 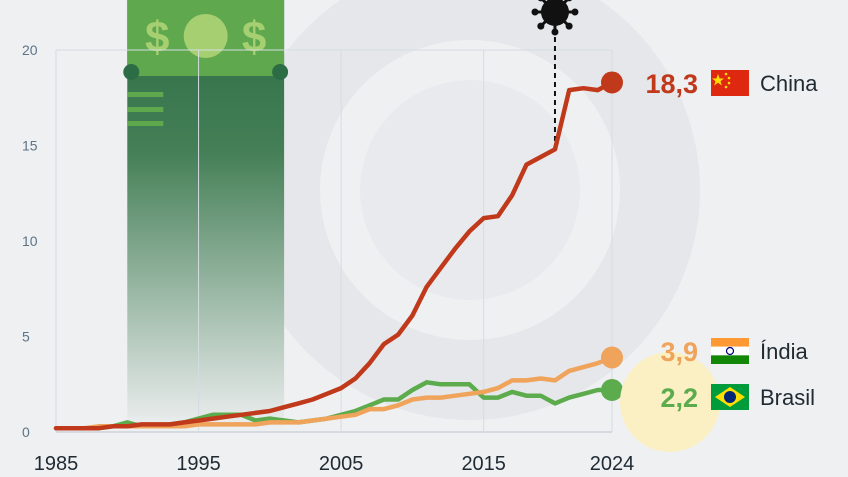 I want to click on x-tick-label: 1985, so click(x=56, y=464).